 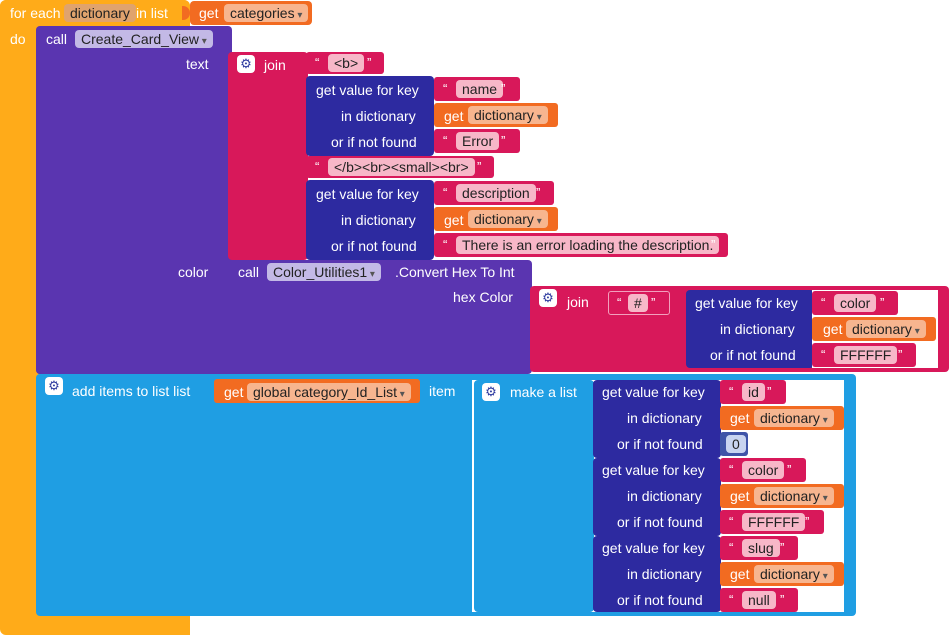 I want to click on dict-lookup-id-block, so click(x=657, y=419).